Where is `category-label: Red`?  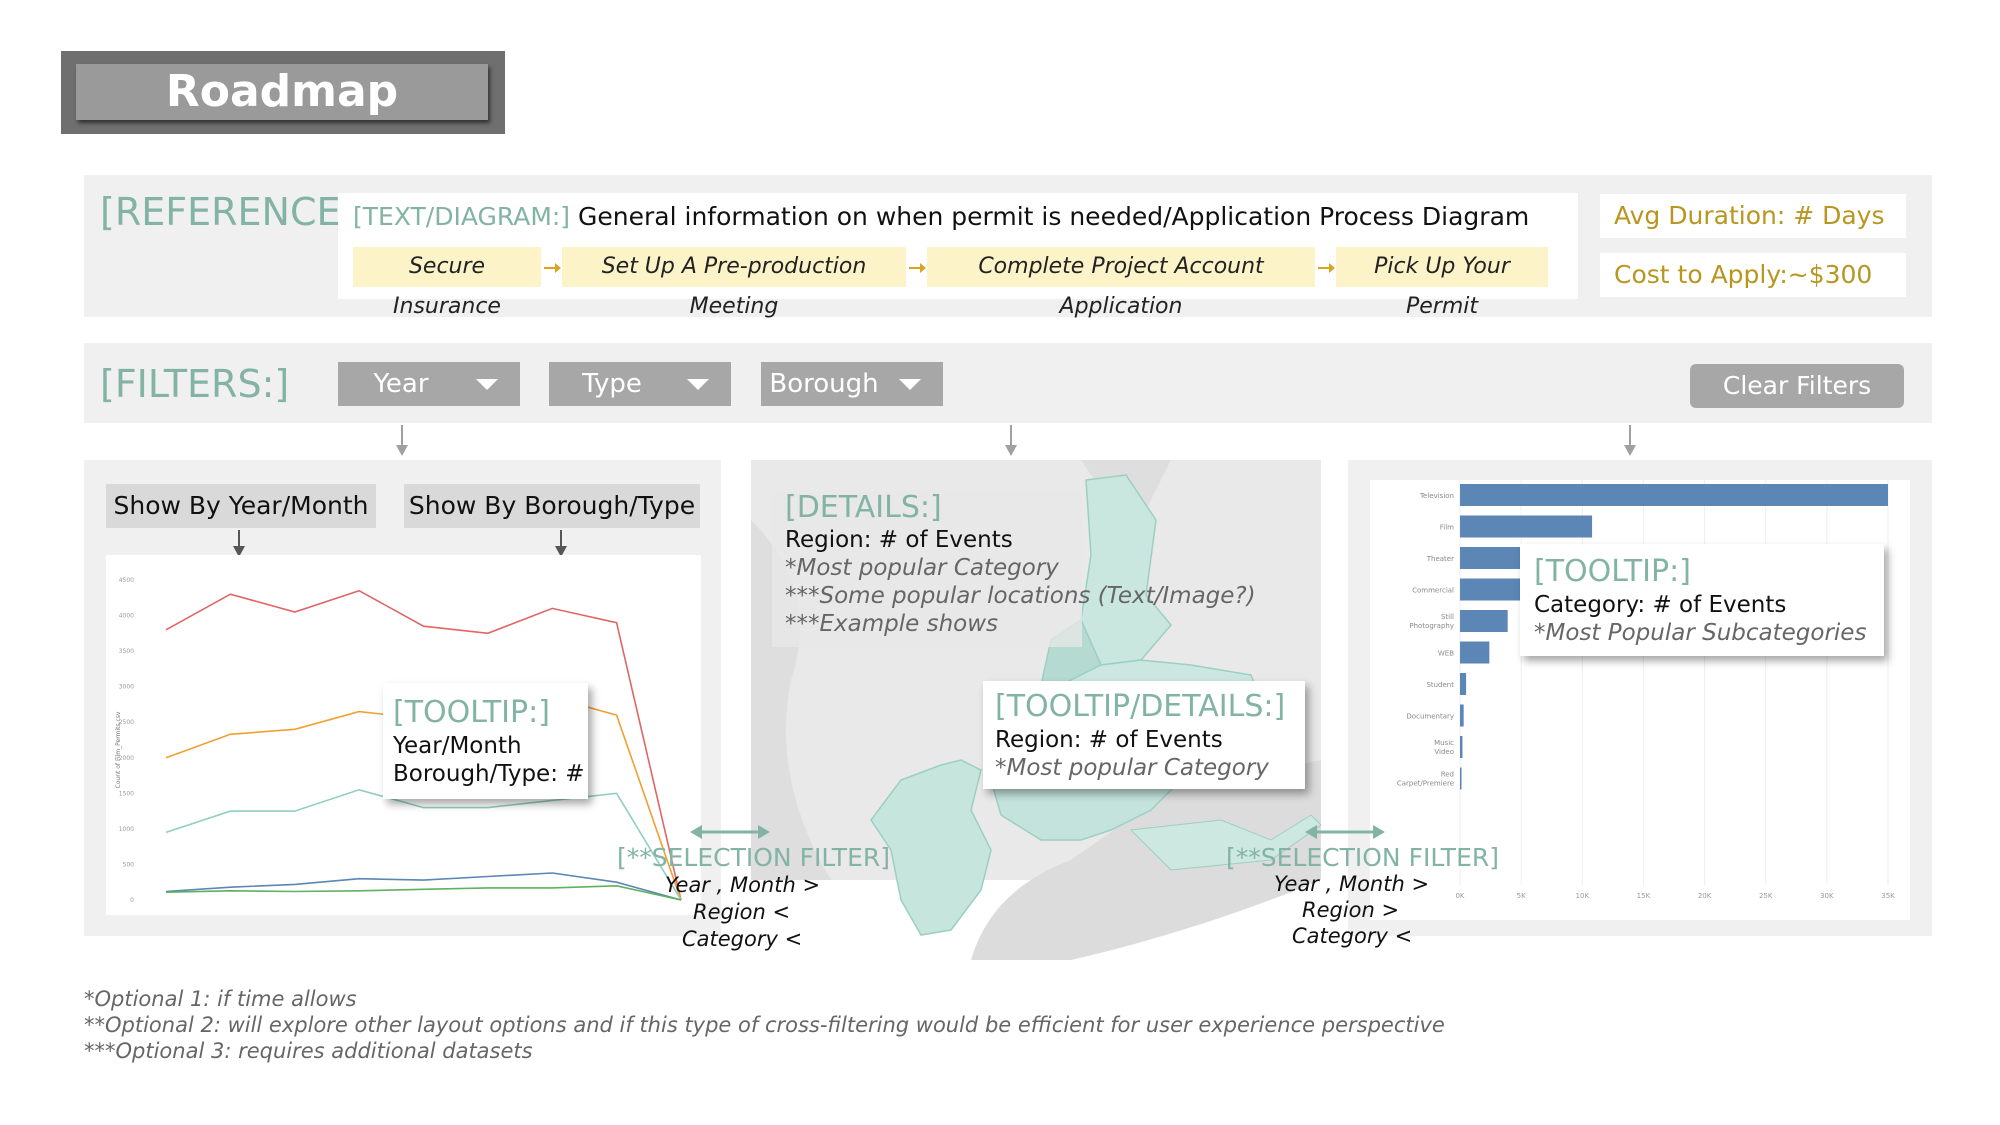
category-label: Red is located at coordinates (1447, 775).